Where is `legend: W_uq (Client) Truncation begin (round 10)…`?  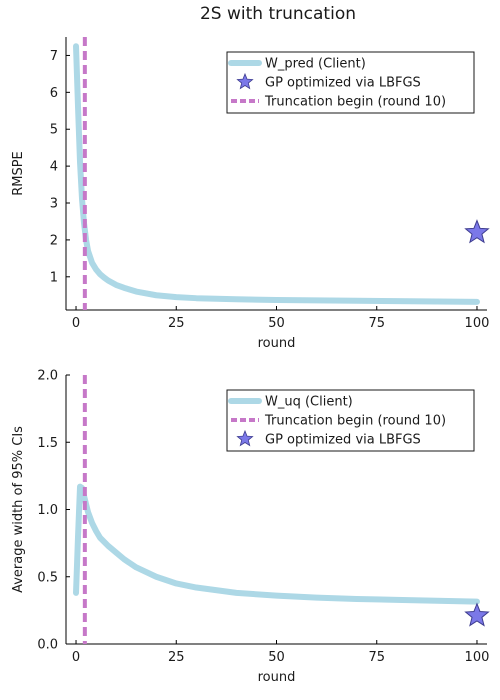
legend: W_uq (Client) Truncation begin (round 10)… is located at coordinates (350, 420).